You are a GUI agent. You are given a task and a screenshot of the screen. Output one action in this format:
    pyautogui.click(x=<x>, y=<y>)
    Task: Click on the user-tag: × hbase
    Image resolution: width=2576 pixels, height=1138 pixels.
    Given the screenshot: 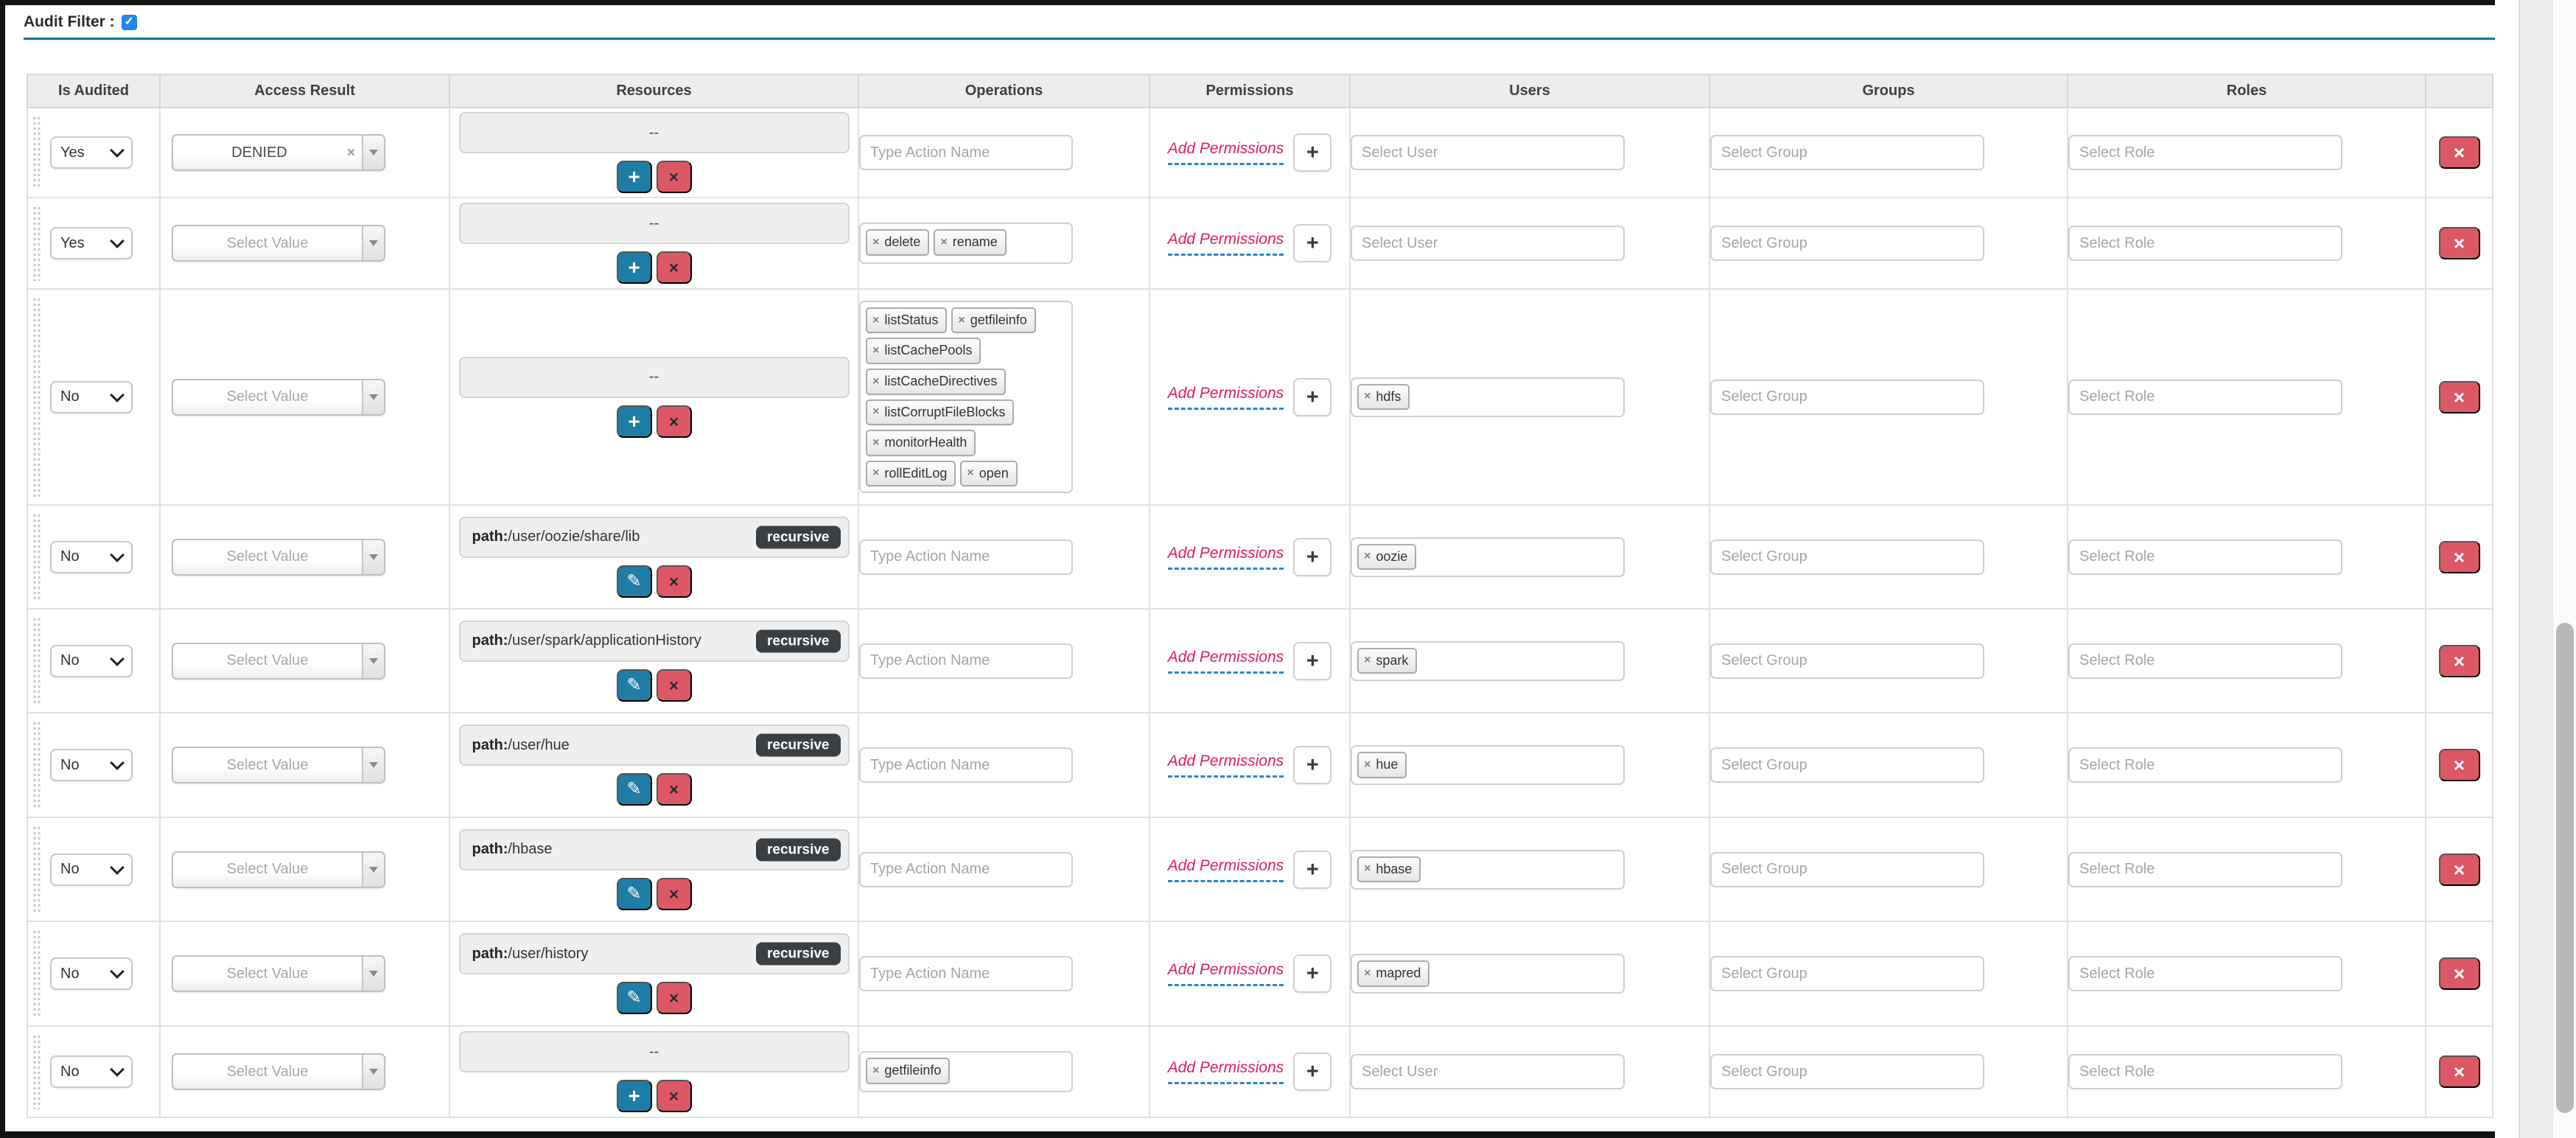 What is the action you would take?
    pyautogui.click(x=1389, y=869)
    